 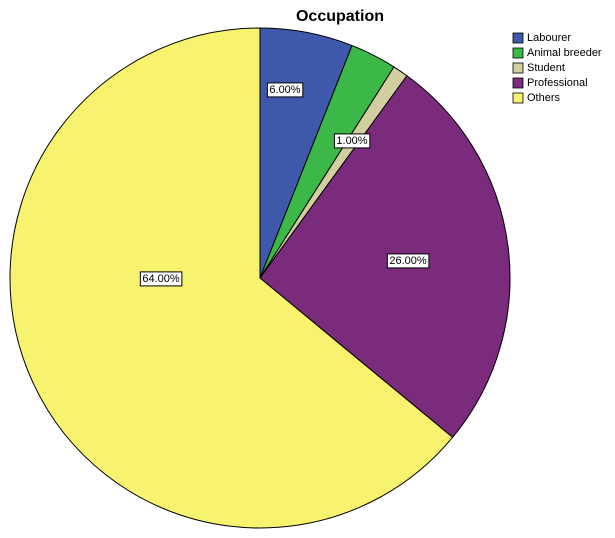 I want to click on legend-label: Professional, so click(x=557, y=83).